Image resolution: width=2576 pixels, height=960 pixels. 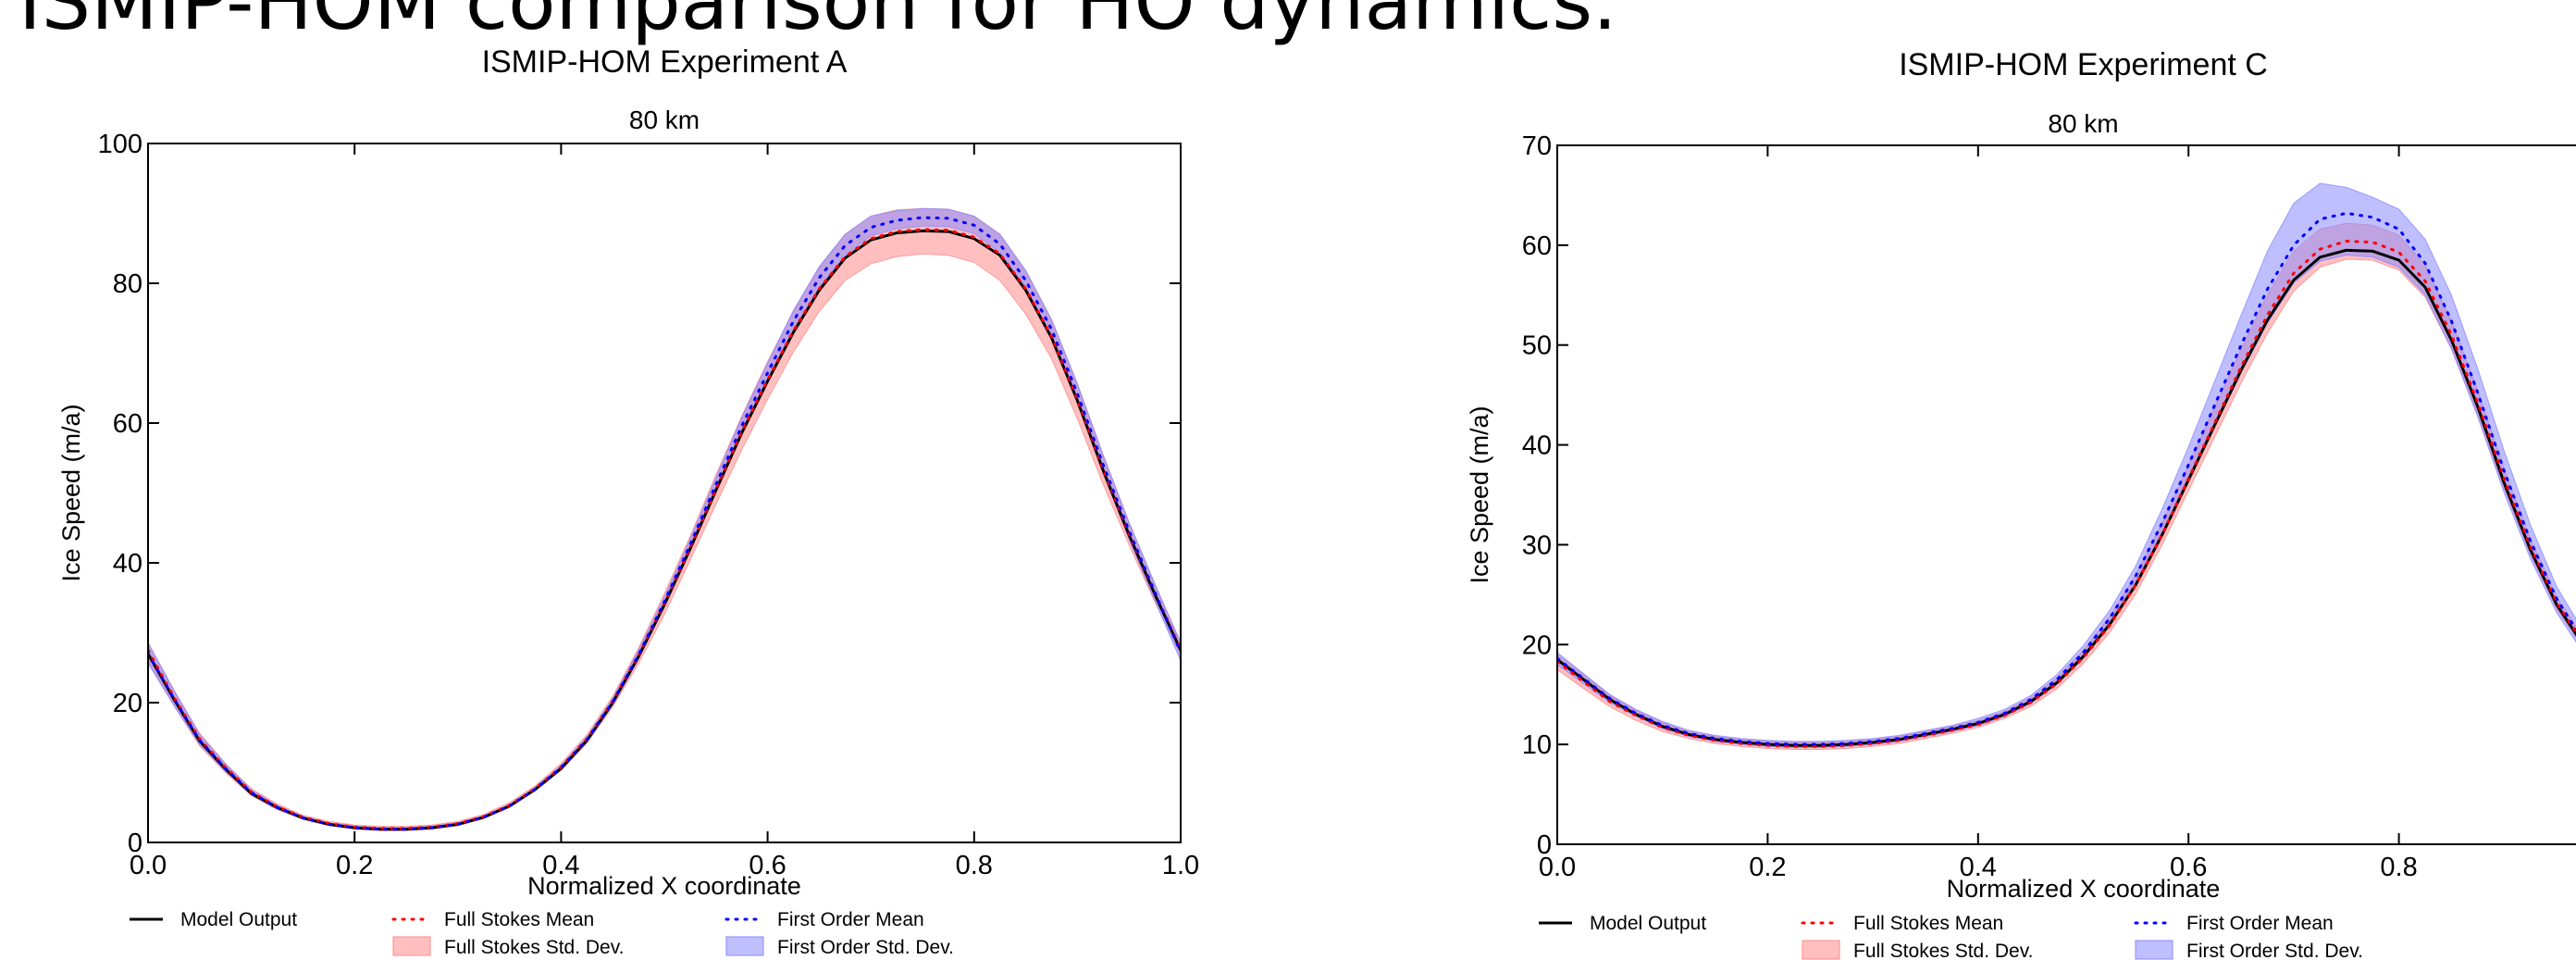 I want to click on y-tick-label: 80, so click(x=128, y=284).